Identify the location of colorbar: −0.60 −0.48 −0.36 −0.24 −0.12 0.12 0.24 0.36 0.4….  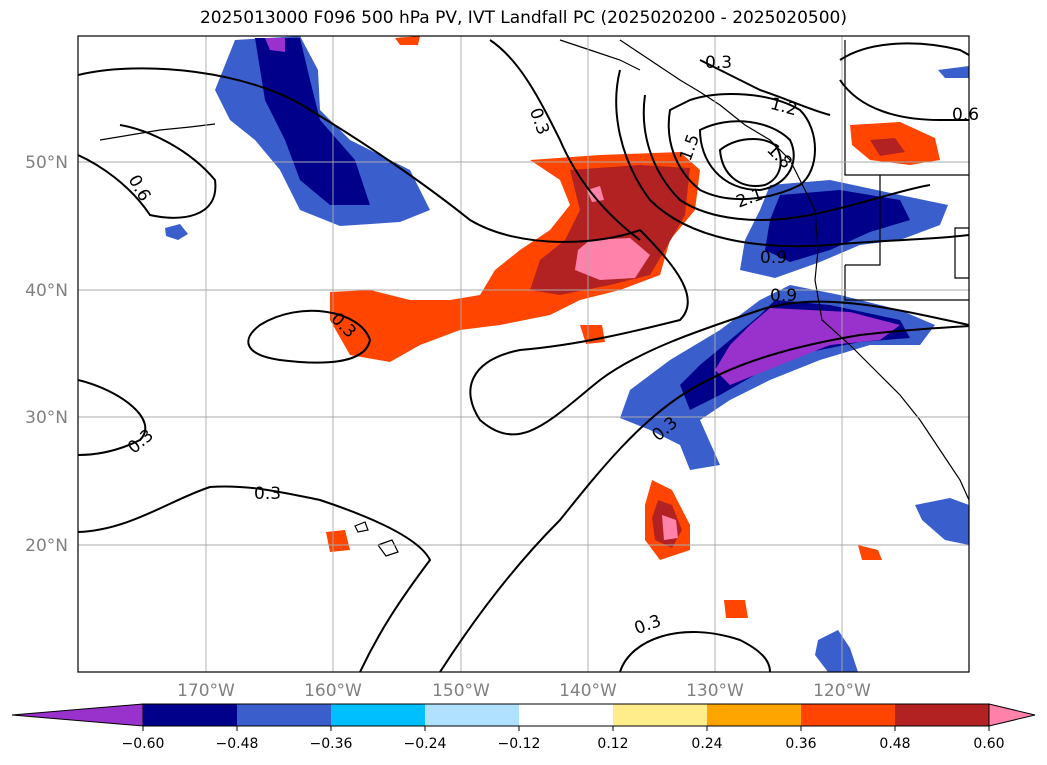
(523, 727).